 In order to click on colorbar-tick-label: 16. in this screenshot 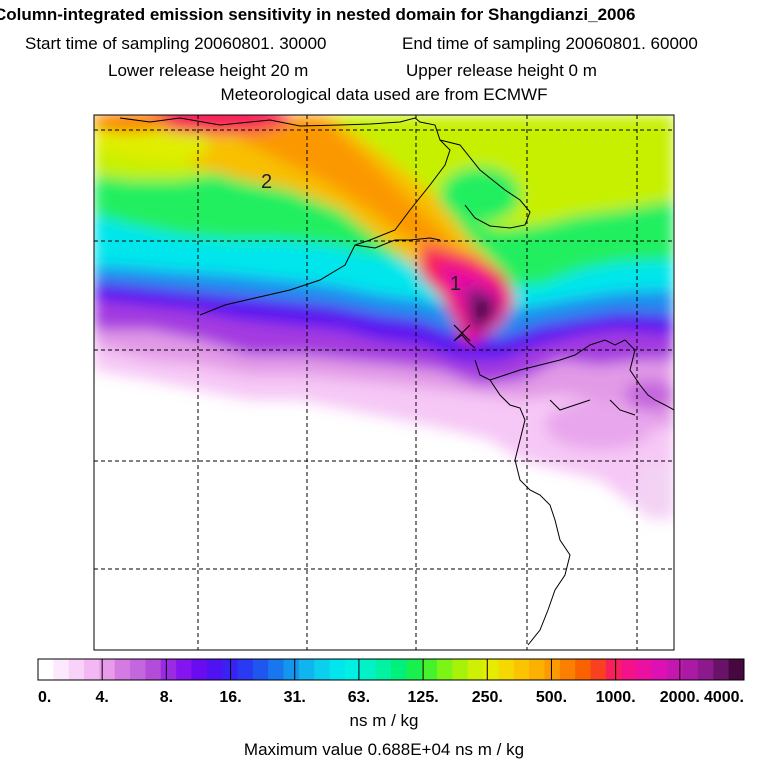, I will do `click(230, 697)`.